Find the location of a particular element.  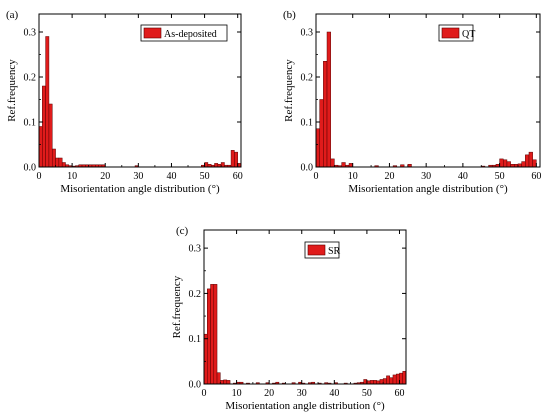

legend-label: As-deposited is located at coordinates (190, 34).